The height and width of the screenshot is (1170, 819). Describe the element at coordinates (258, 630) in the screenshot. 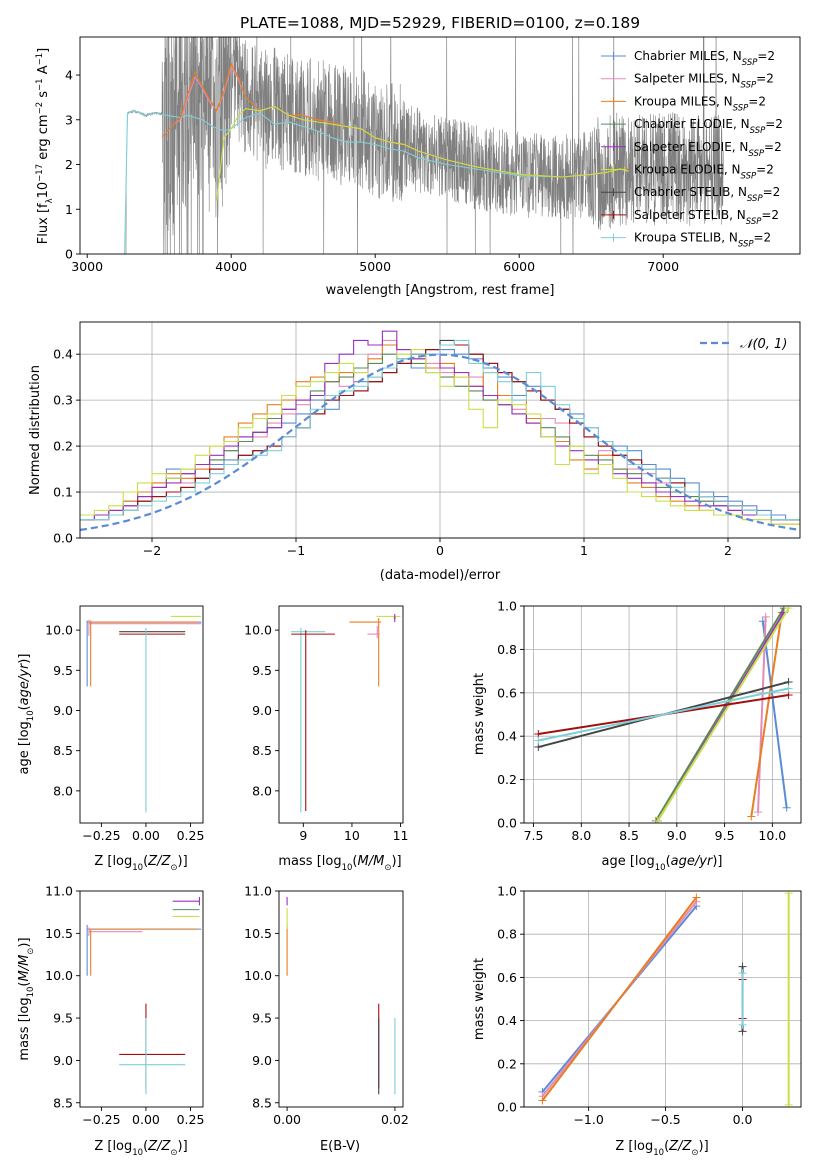

I see `y-tick-label: 10.0` at that location.